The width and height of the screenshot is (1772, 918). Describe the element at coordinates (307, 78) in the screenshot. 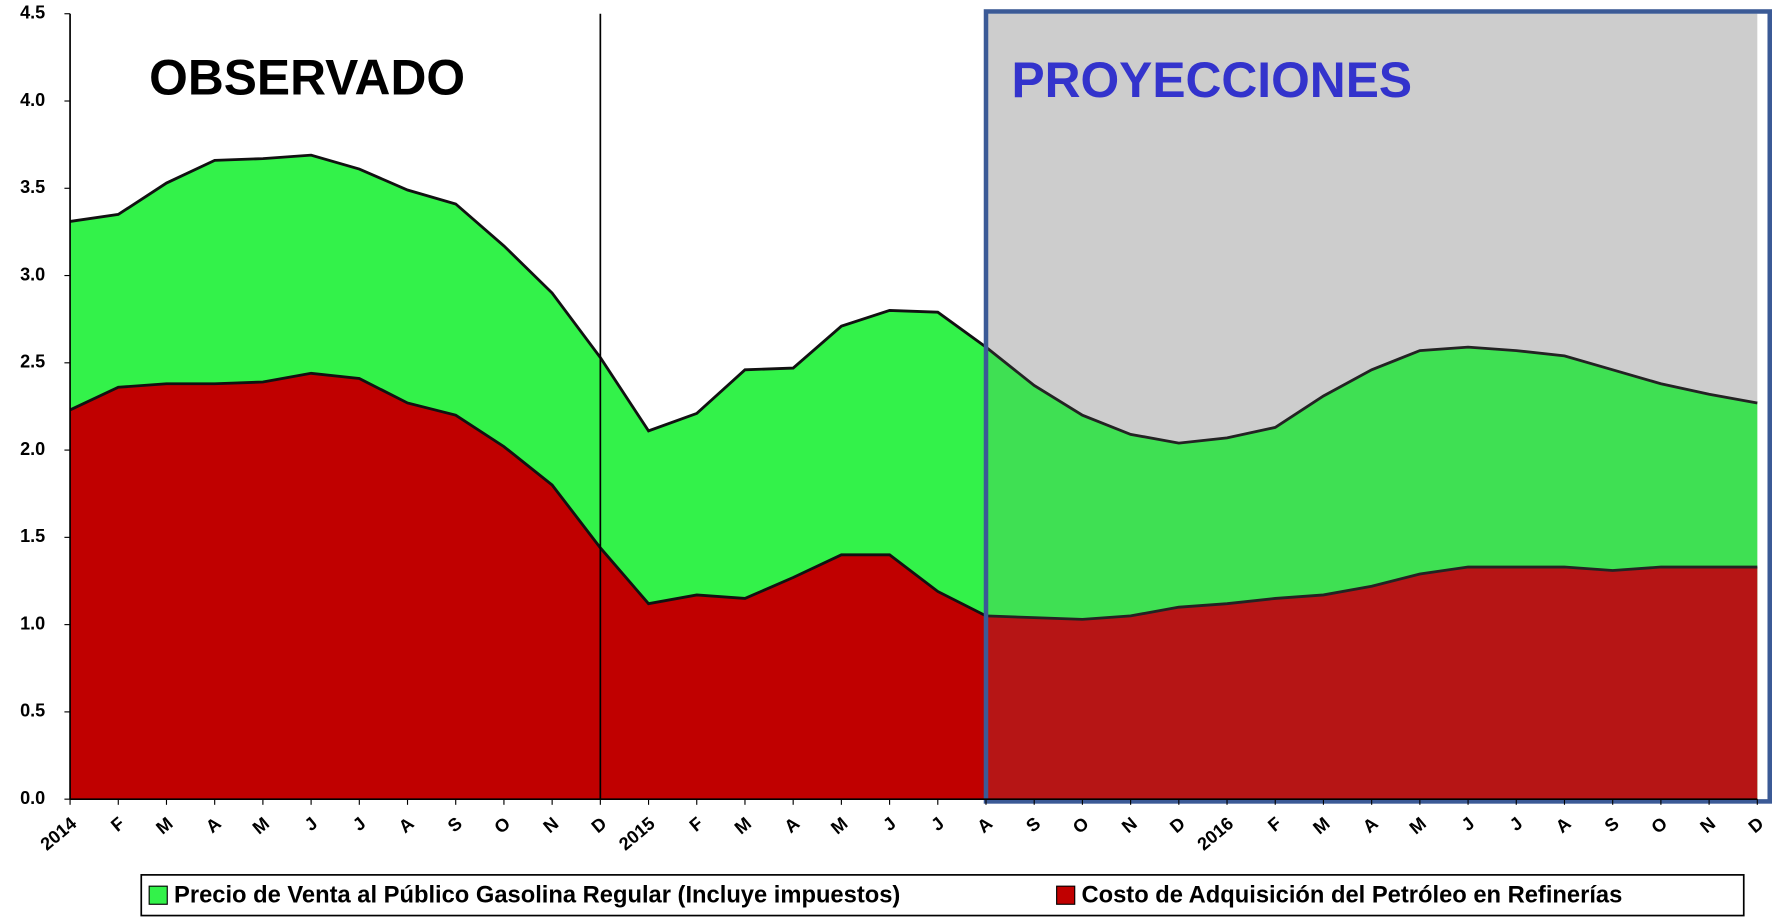

I see `annotation: OBSERVADO` at that location.